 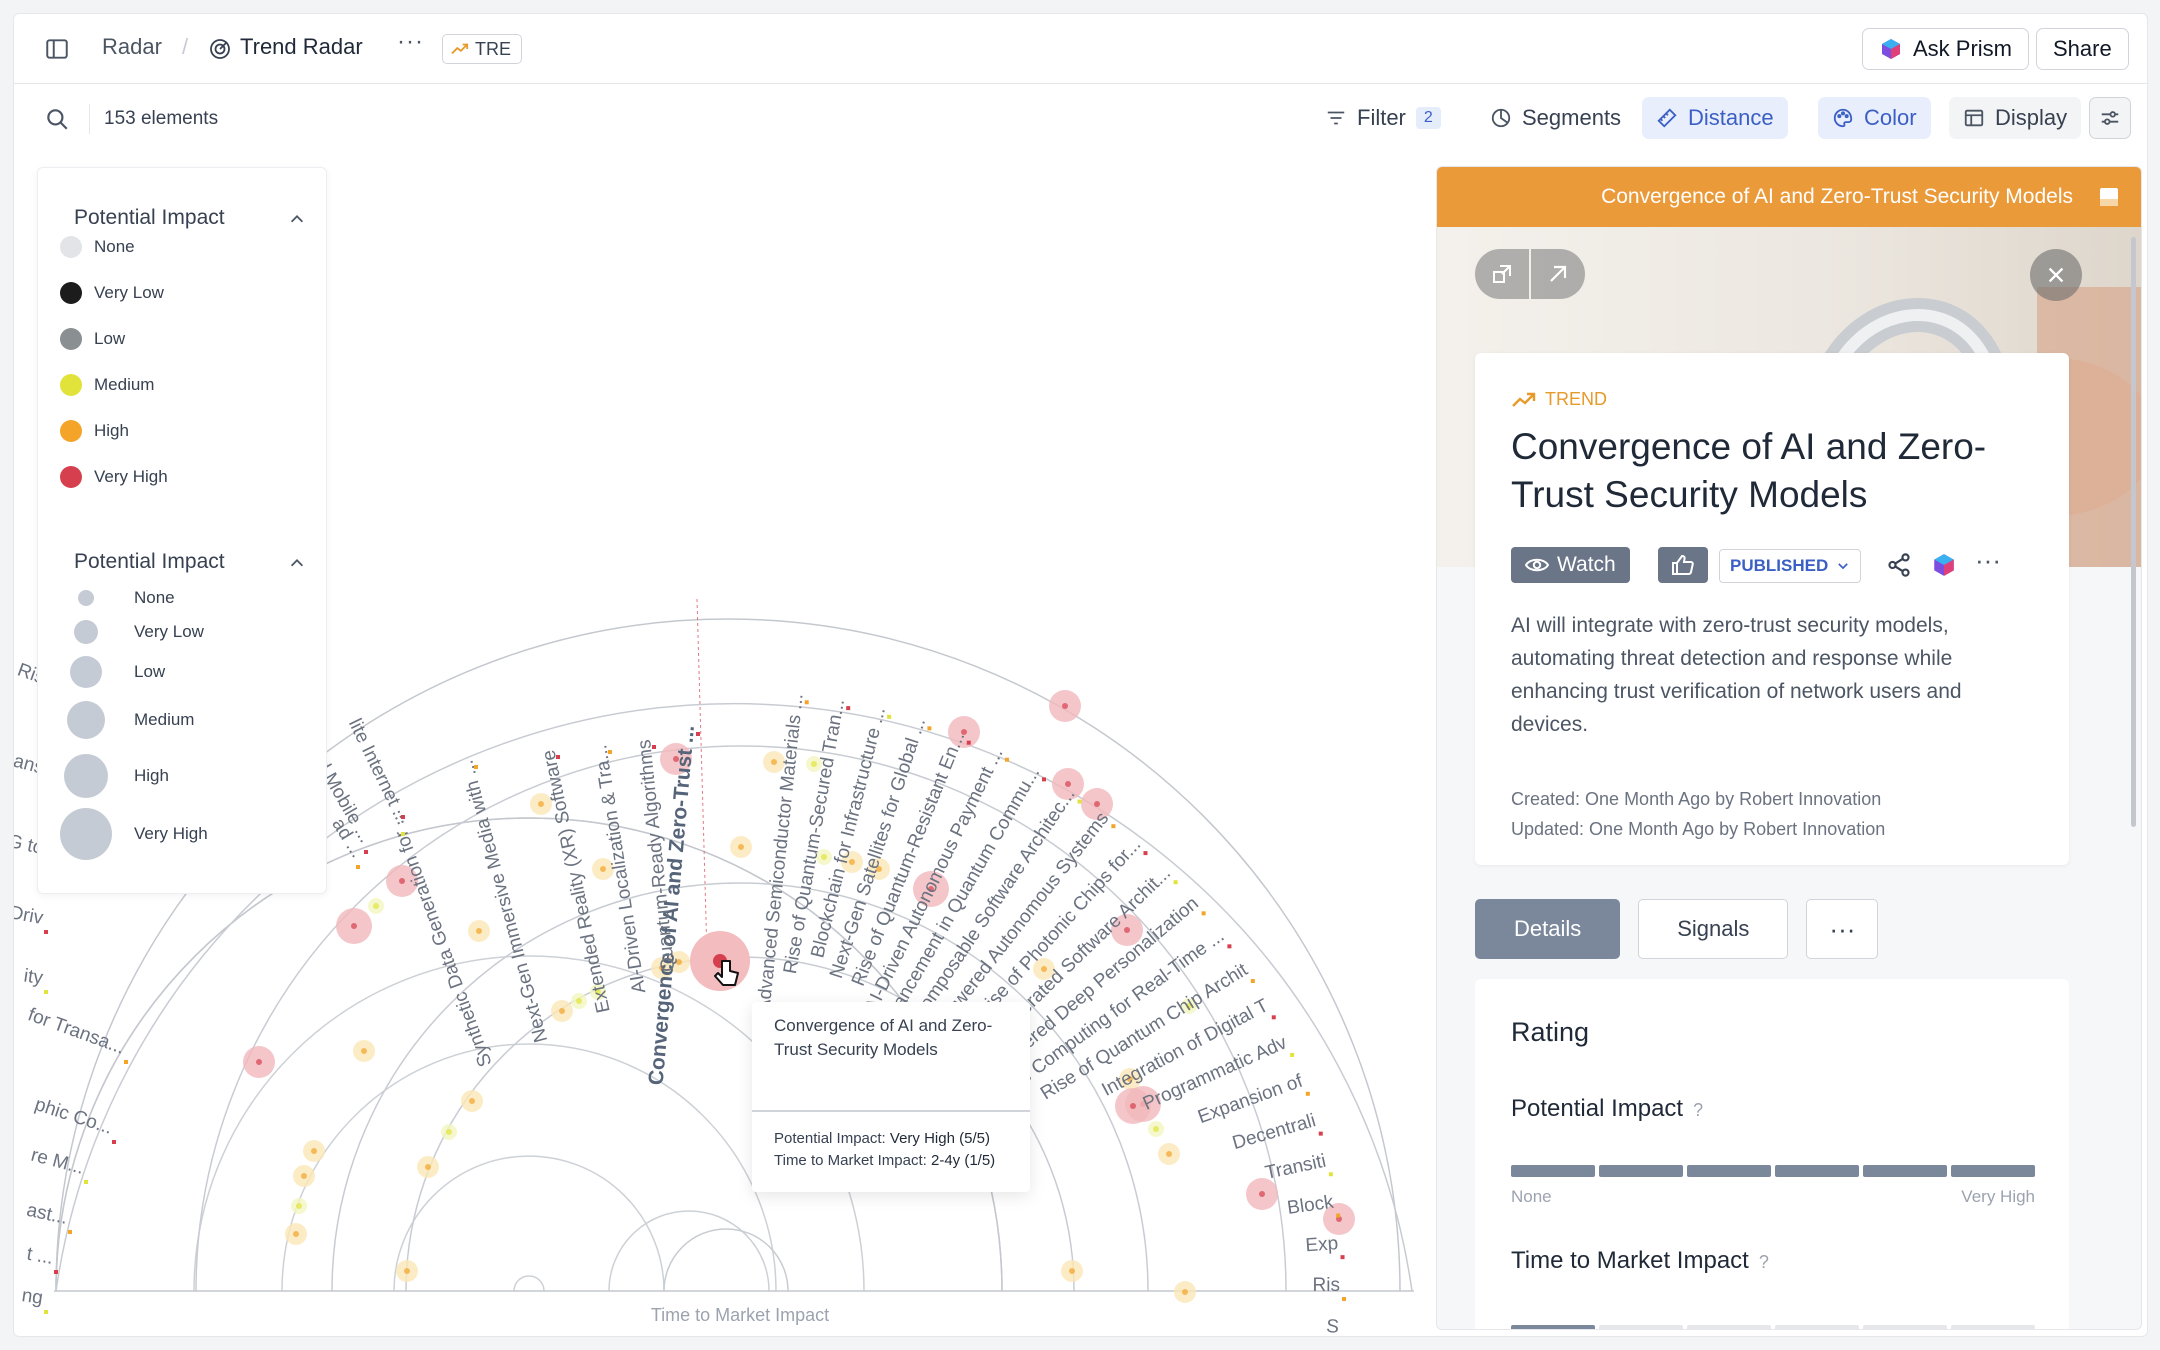 I want to click on watch-button: Watch, so click(x=1570, y=565).